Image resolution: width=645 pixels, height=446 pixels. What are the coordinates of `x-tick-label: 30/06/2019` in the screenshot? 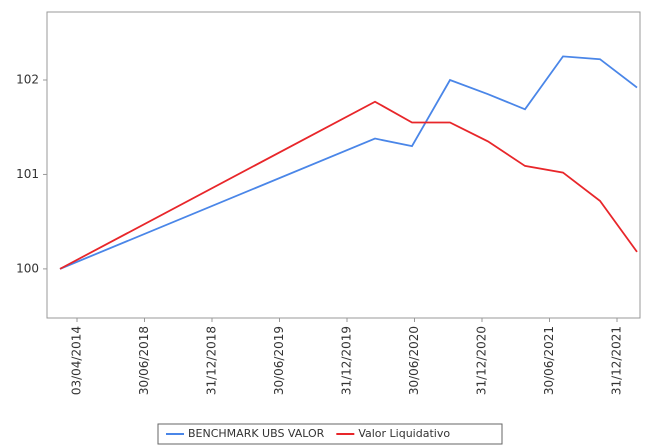 It's located at (279, 360).